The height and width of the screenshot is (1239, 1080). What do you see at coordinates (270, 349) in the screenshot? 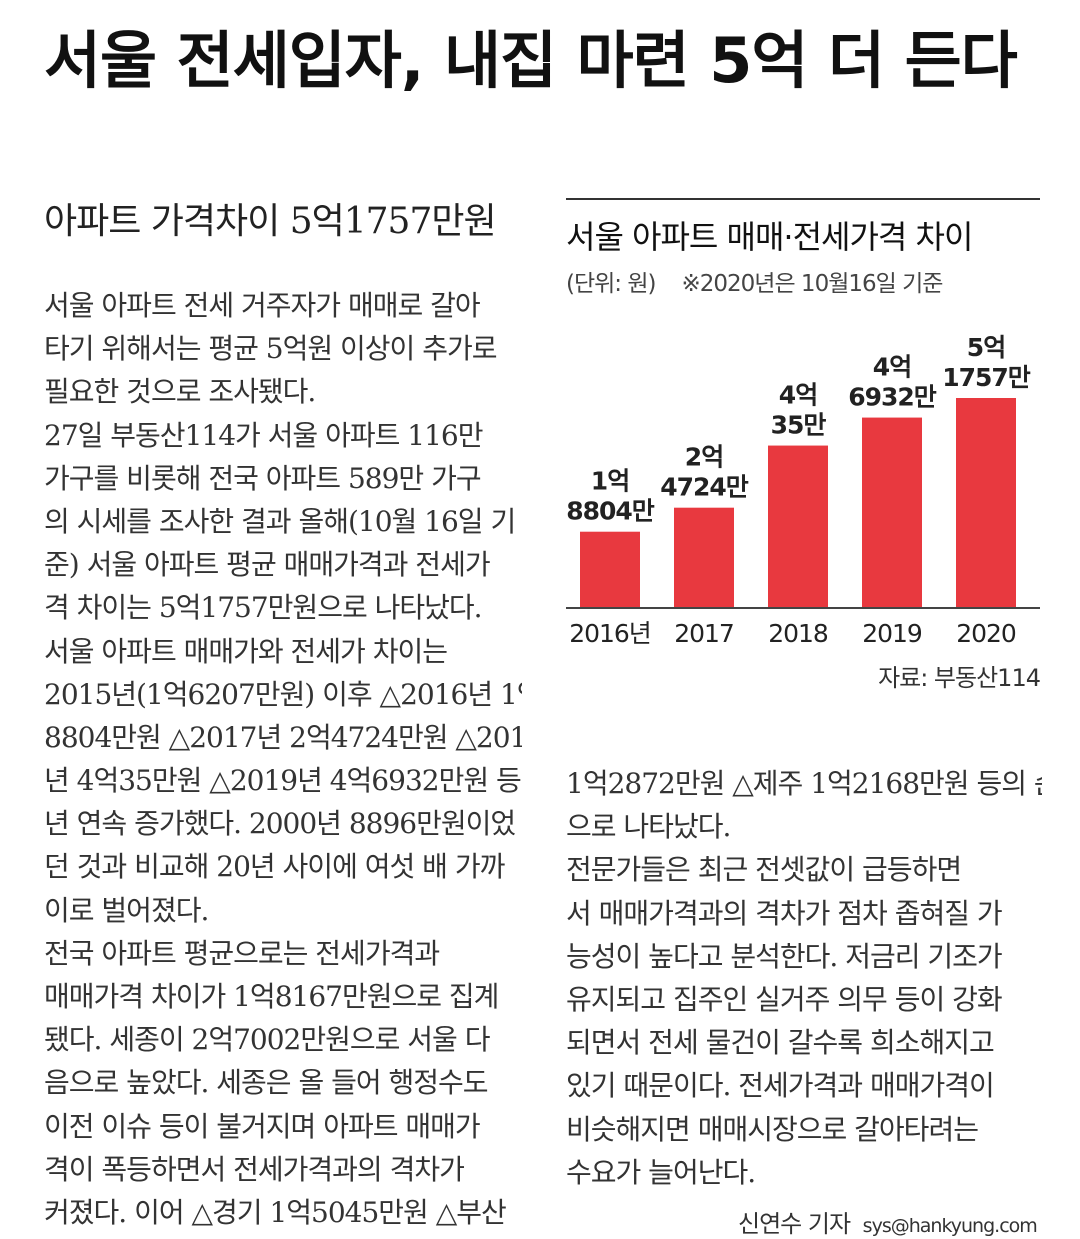
I see `article-line: 타기 위해서는 평균 5억원 이상이 추가로` at bounding box center [270, 349].